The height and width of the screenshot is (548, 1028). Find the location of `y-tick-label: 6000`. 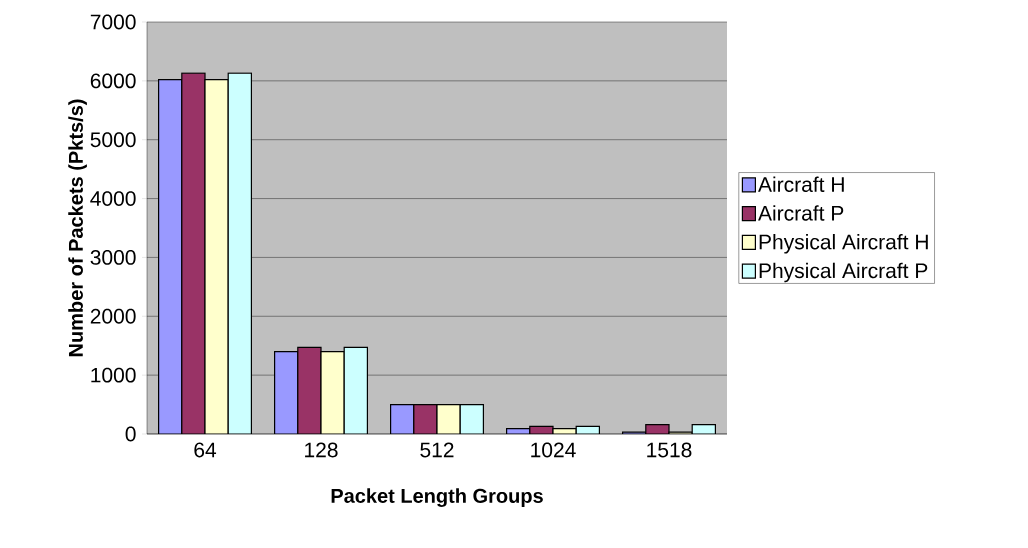

y-tick-label: 6000 is located at coordinates (113, 81).